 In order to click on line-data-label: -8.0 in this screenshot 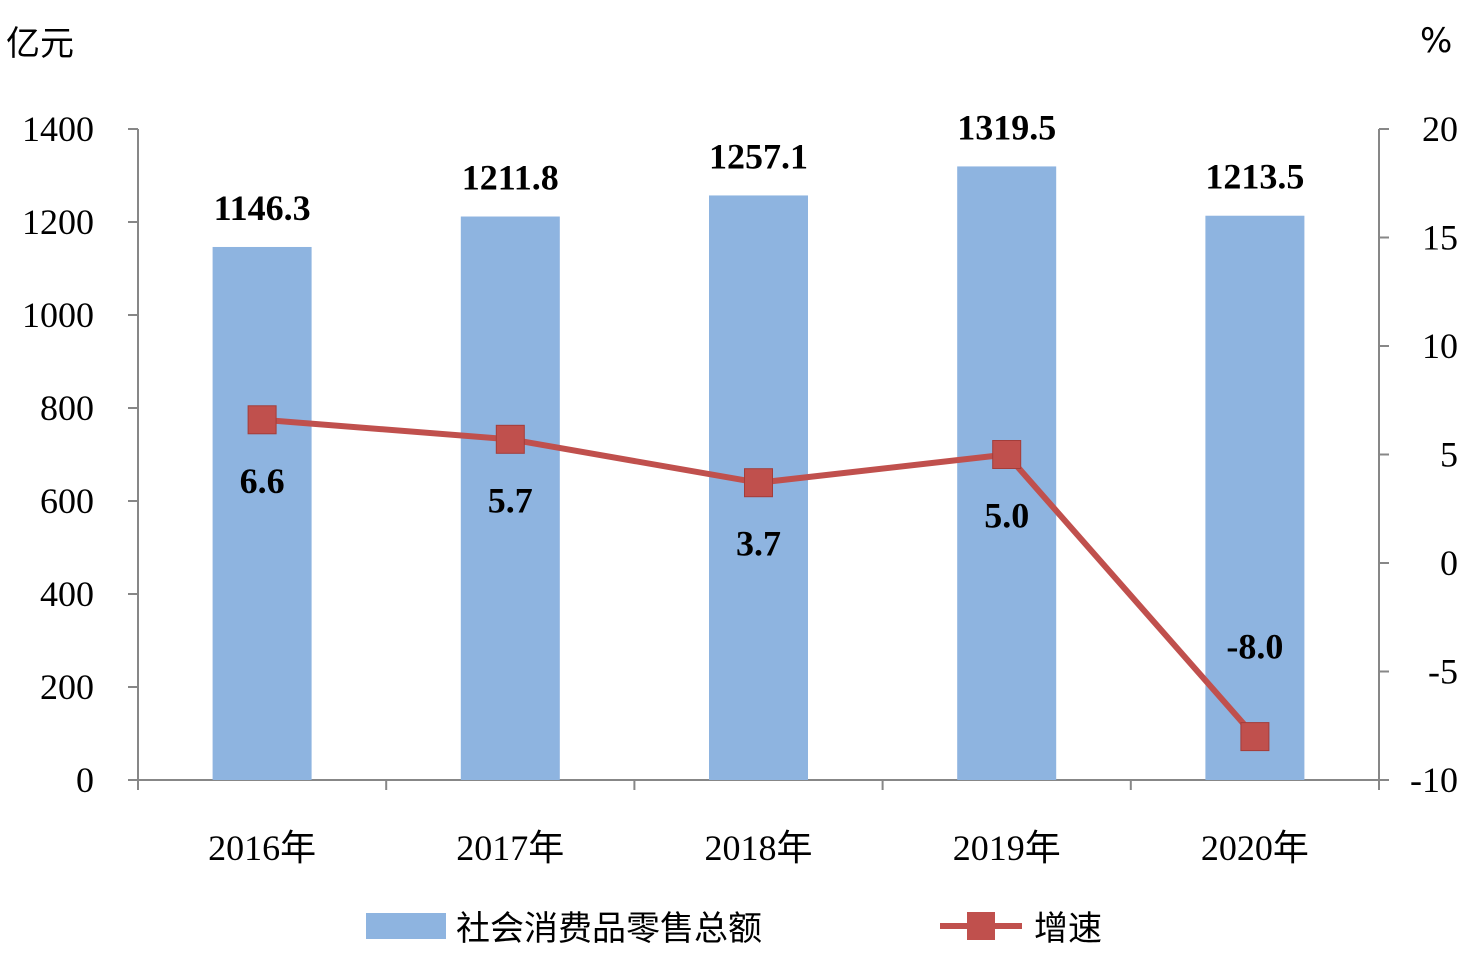, I will do `click(1254, 647)`.